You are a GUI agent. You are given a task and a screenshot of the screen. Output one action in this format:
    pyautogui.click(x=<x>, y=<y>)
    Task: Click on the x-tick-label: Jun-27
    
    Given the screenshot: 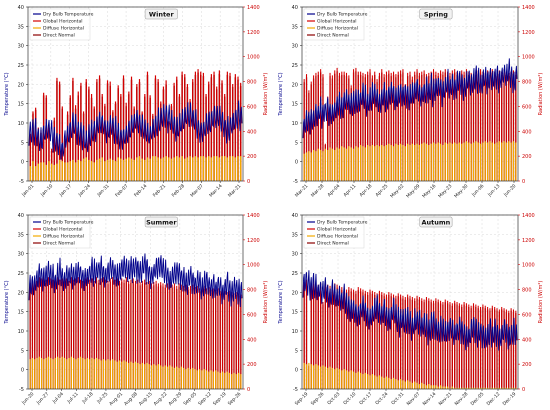 What is the action you would take?
    pyautogui.click(x=42, y=398)
    